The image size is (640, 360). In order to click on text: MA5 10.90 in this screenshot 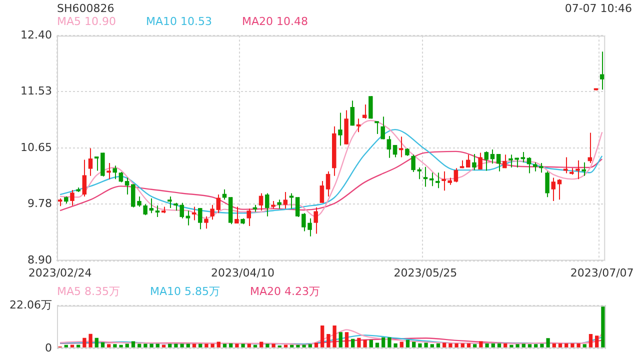, I will do `click(86, 21)`.